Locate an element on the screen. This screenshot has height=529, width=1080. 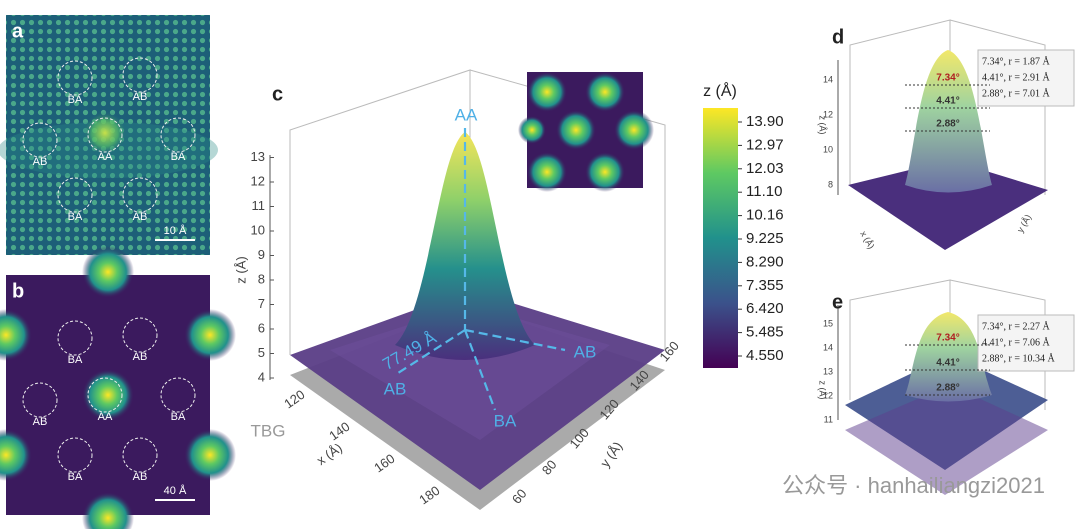
colorbar-tick-label: 13.90 is located at coordinates (765, 121).